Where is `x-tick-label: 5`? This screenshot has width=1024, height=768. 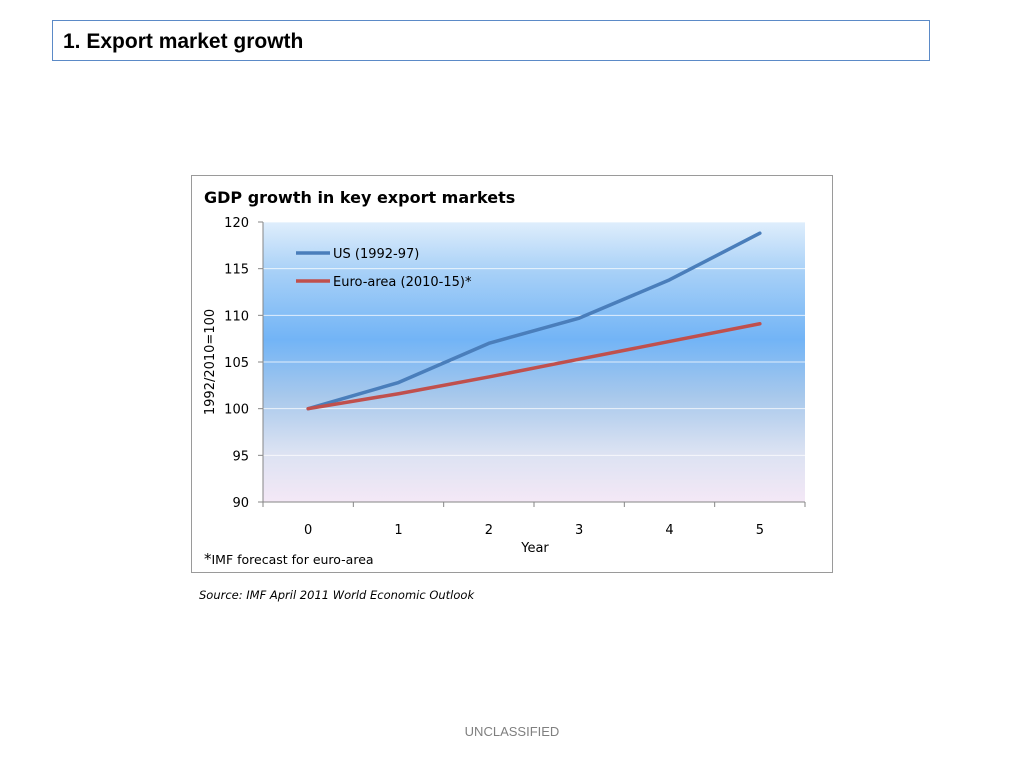
x-tick-label: 5 is located at coordinates (760, 530).